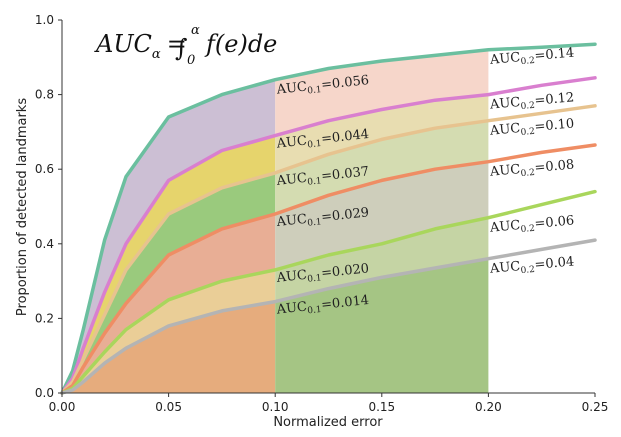 The width and height of the screenshot is (621, 437). Describe the element at coordinates (168, 407) in the screenshot. I see `x-tick-label-1: 0.05` at that location.